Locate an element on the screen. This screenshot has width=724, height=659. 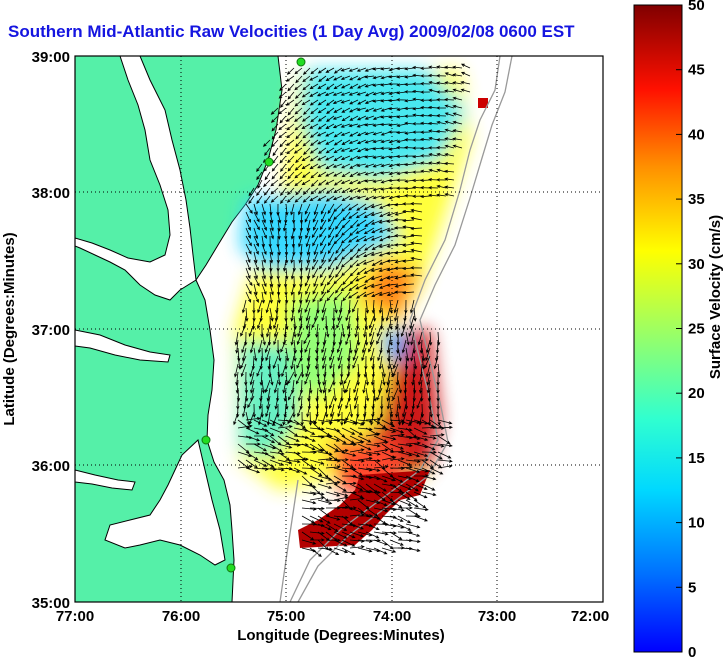
x-tick-label: 74:00 is located at coordinates (392, 616).